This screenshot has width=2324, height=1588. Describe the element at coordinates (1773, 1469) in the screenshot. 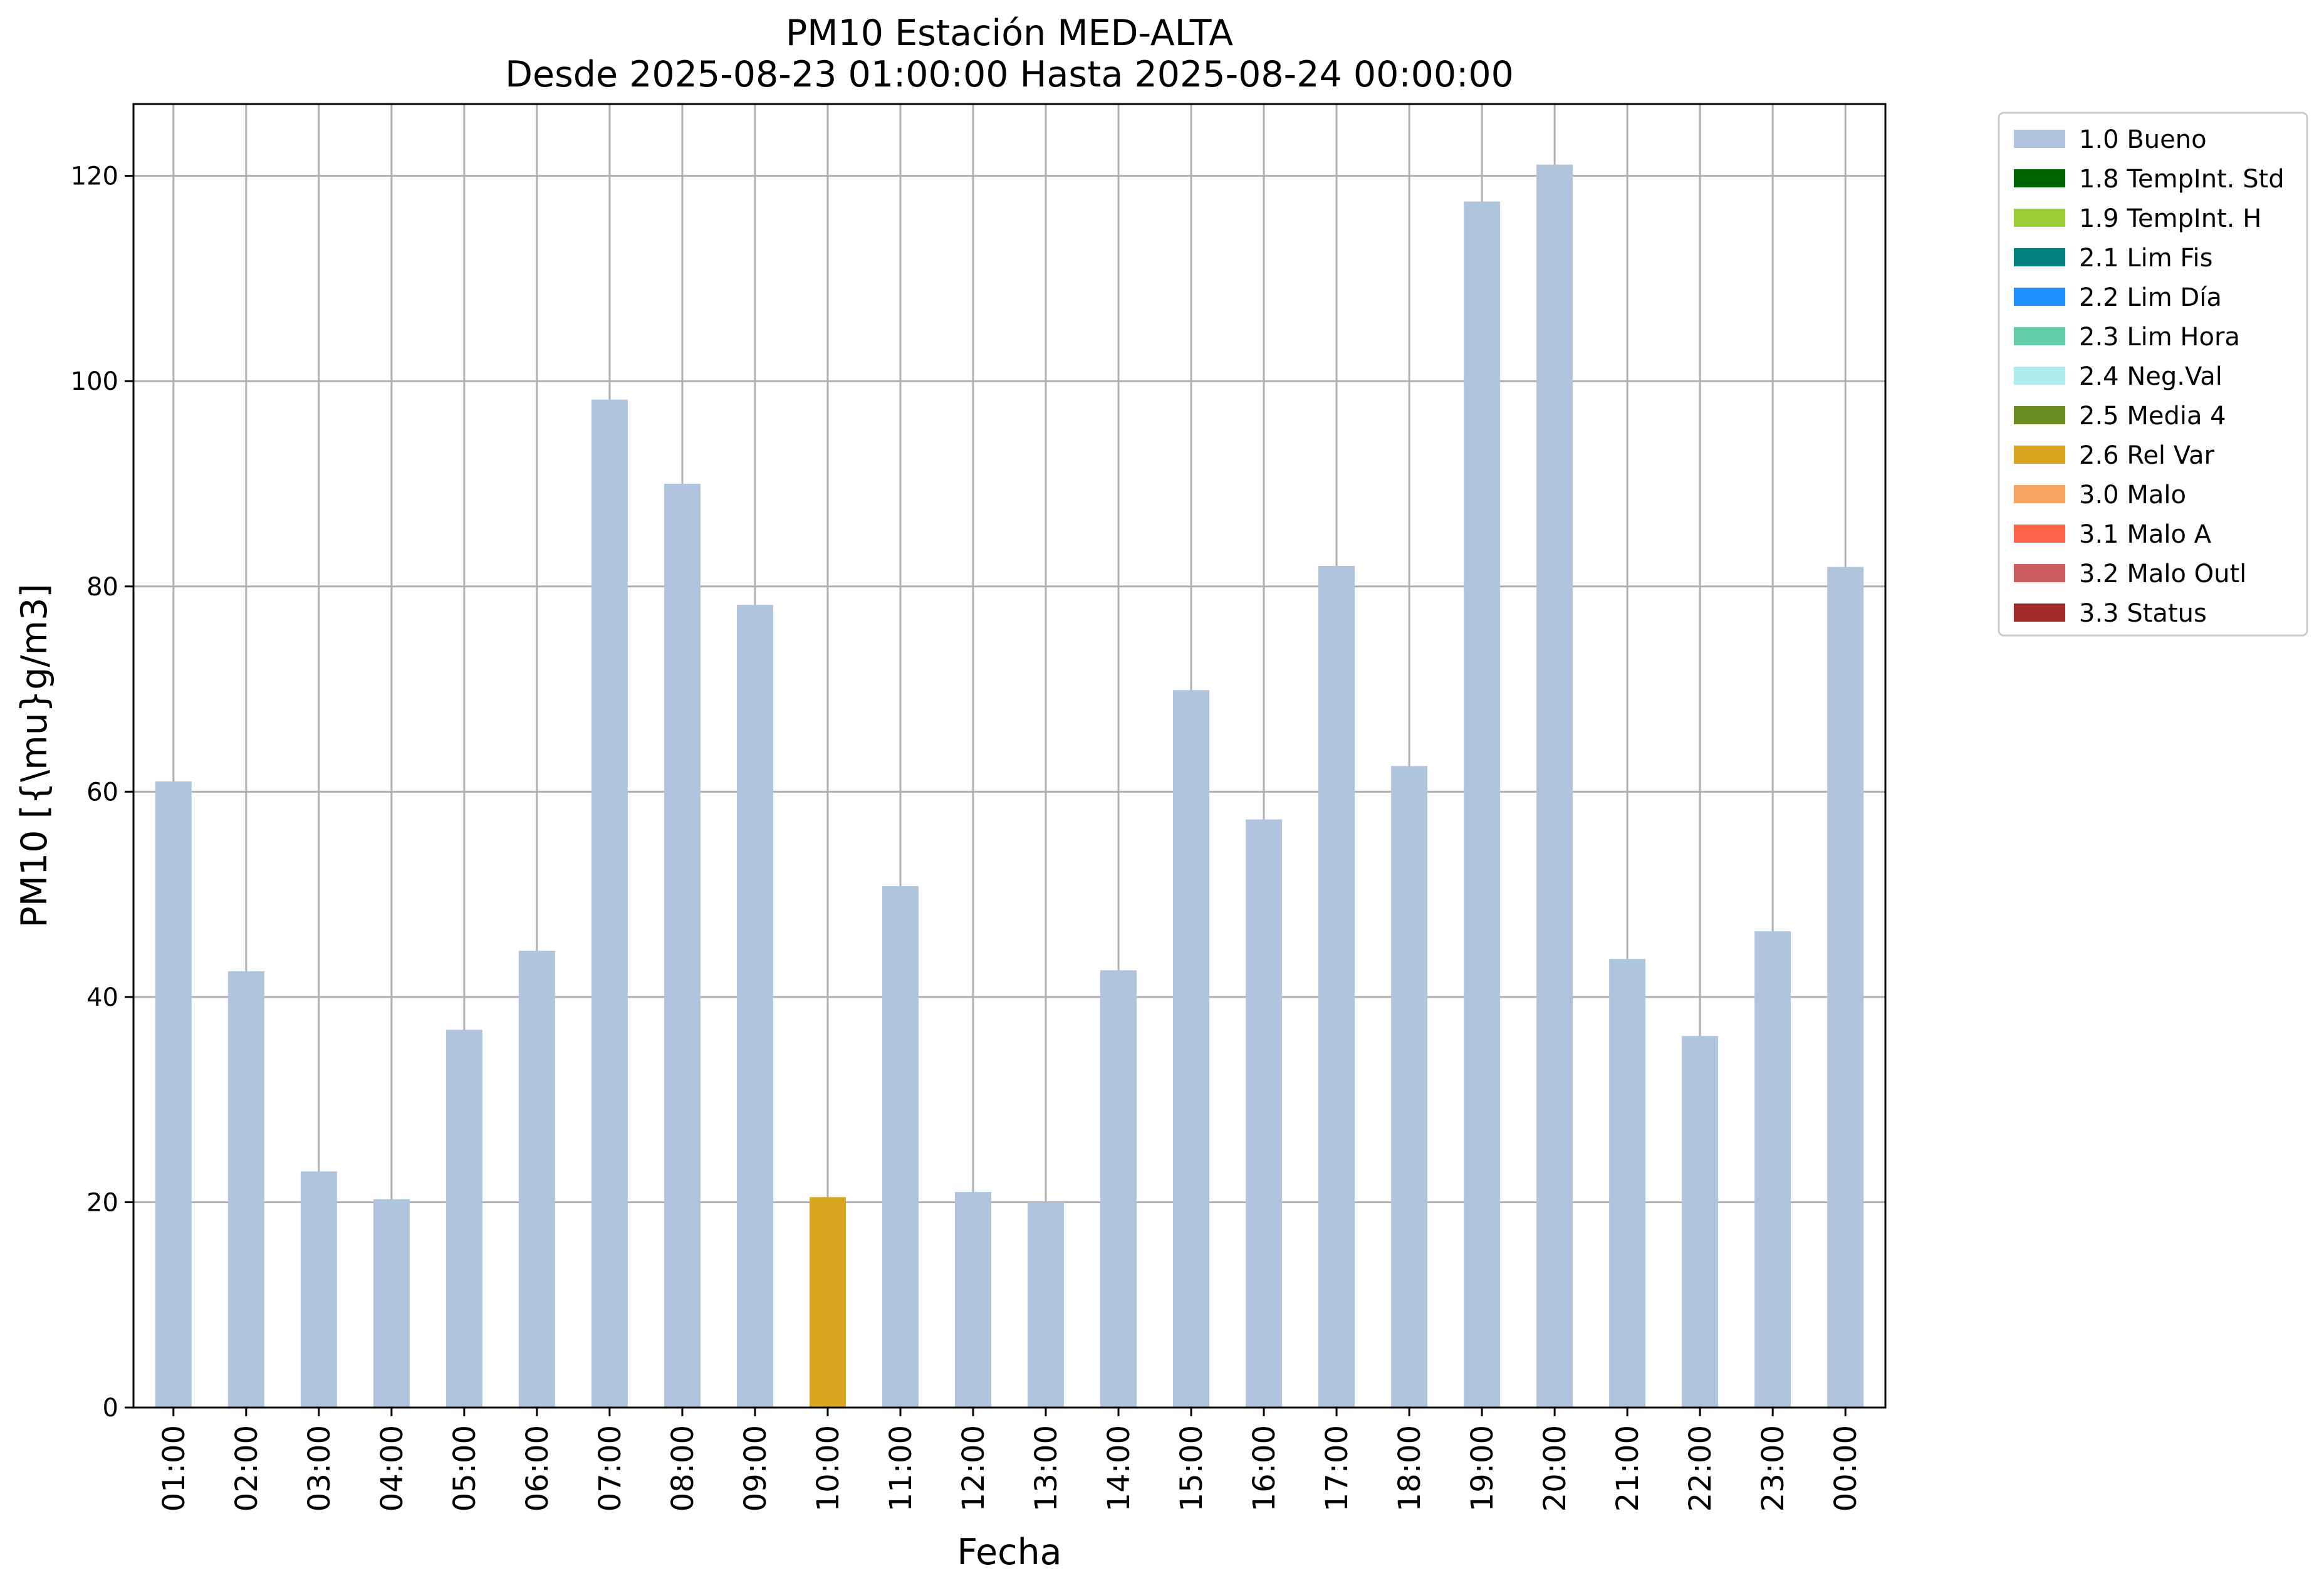

I see `x-tick-label: 23:00` at that location.